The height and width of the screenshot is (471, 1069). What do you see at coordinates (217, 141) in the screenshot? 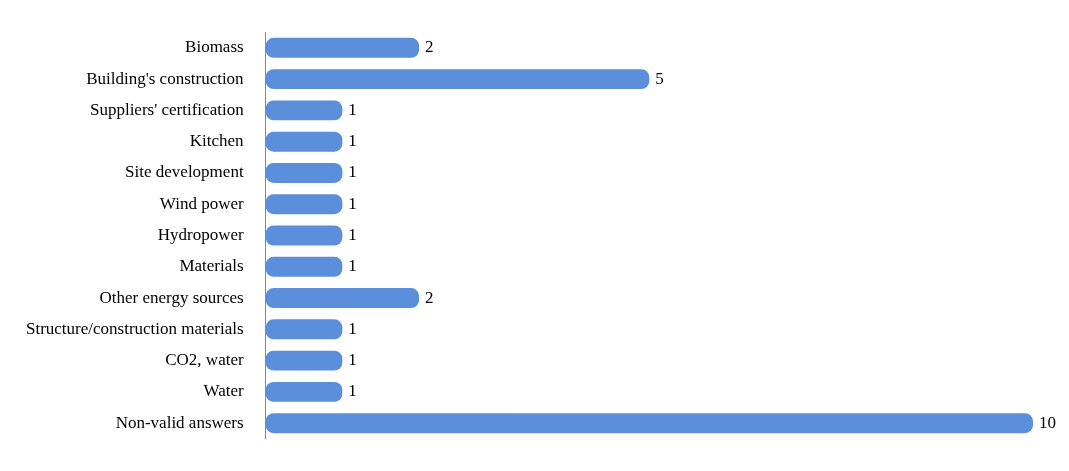
I see `y-tick-label: Kitchen` at bounding box center [217, 141].